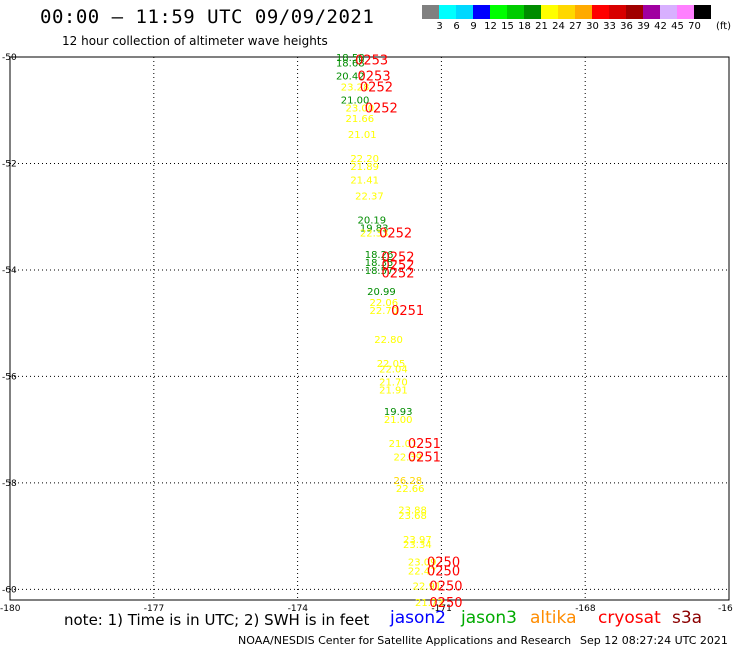  Describe the element at coordinates (364, 180) in the screenshot. I see `wave-height-value: 21.41` at that location.